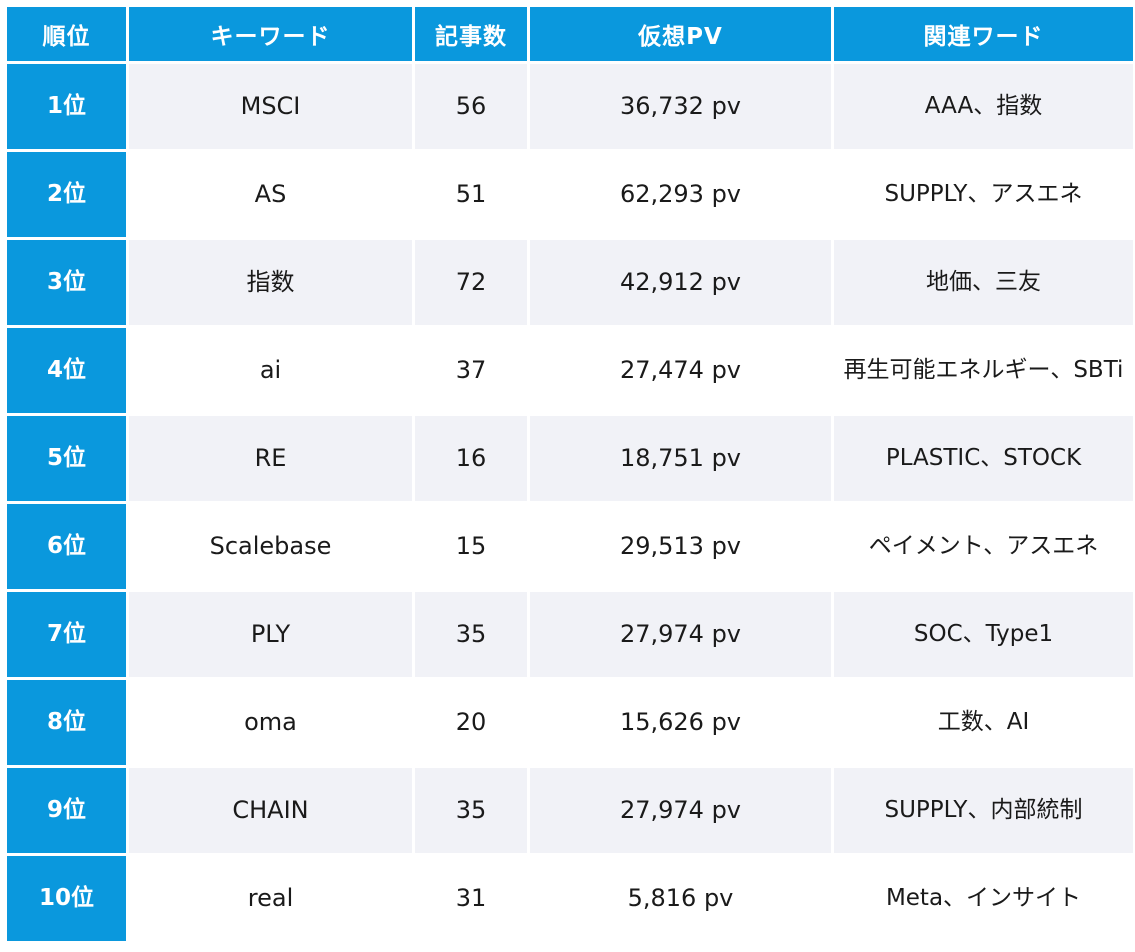 Image resolution: width=1135 pixels, height=952 pixels. I want to click on table-row: 9位 CHAIN 35 27,974 pv SUPPLY、内部統制, so click(570, 810).